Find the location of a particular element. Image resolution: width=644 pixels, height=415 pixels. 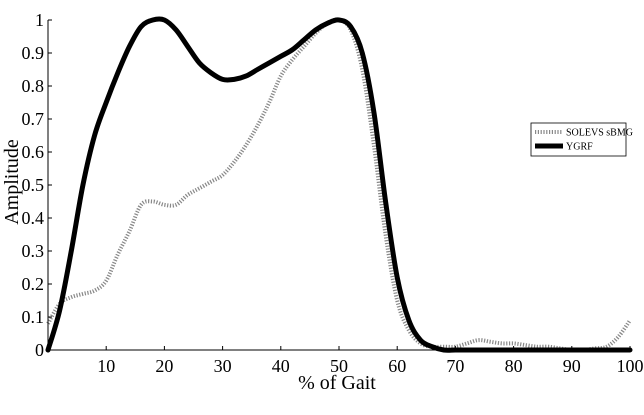

y-axis-title: Amplitude is located at coordinates (12, 182).